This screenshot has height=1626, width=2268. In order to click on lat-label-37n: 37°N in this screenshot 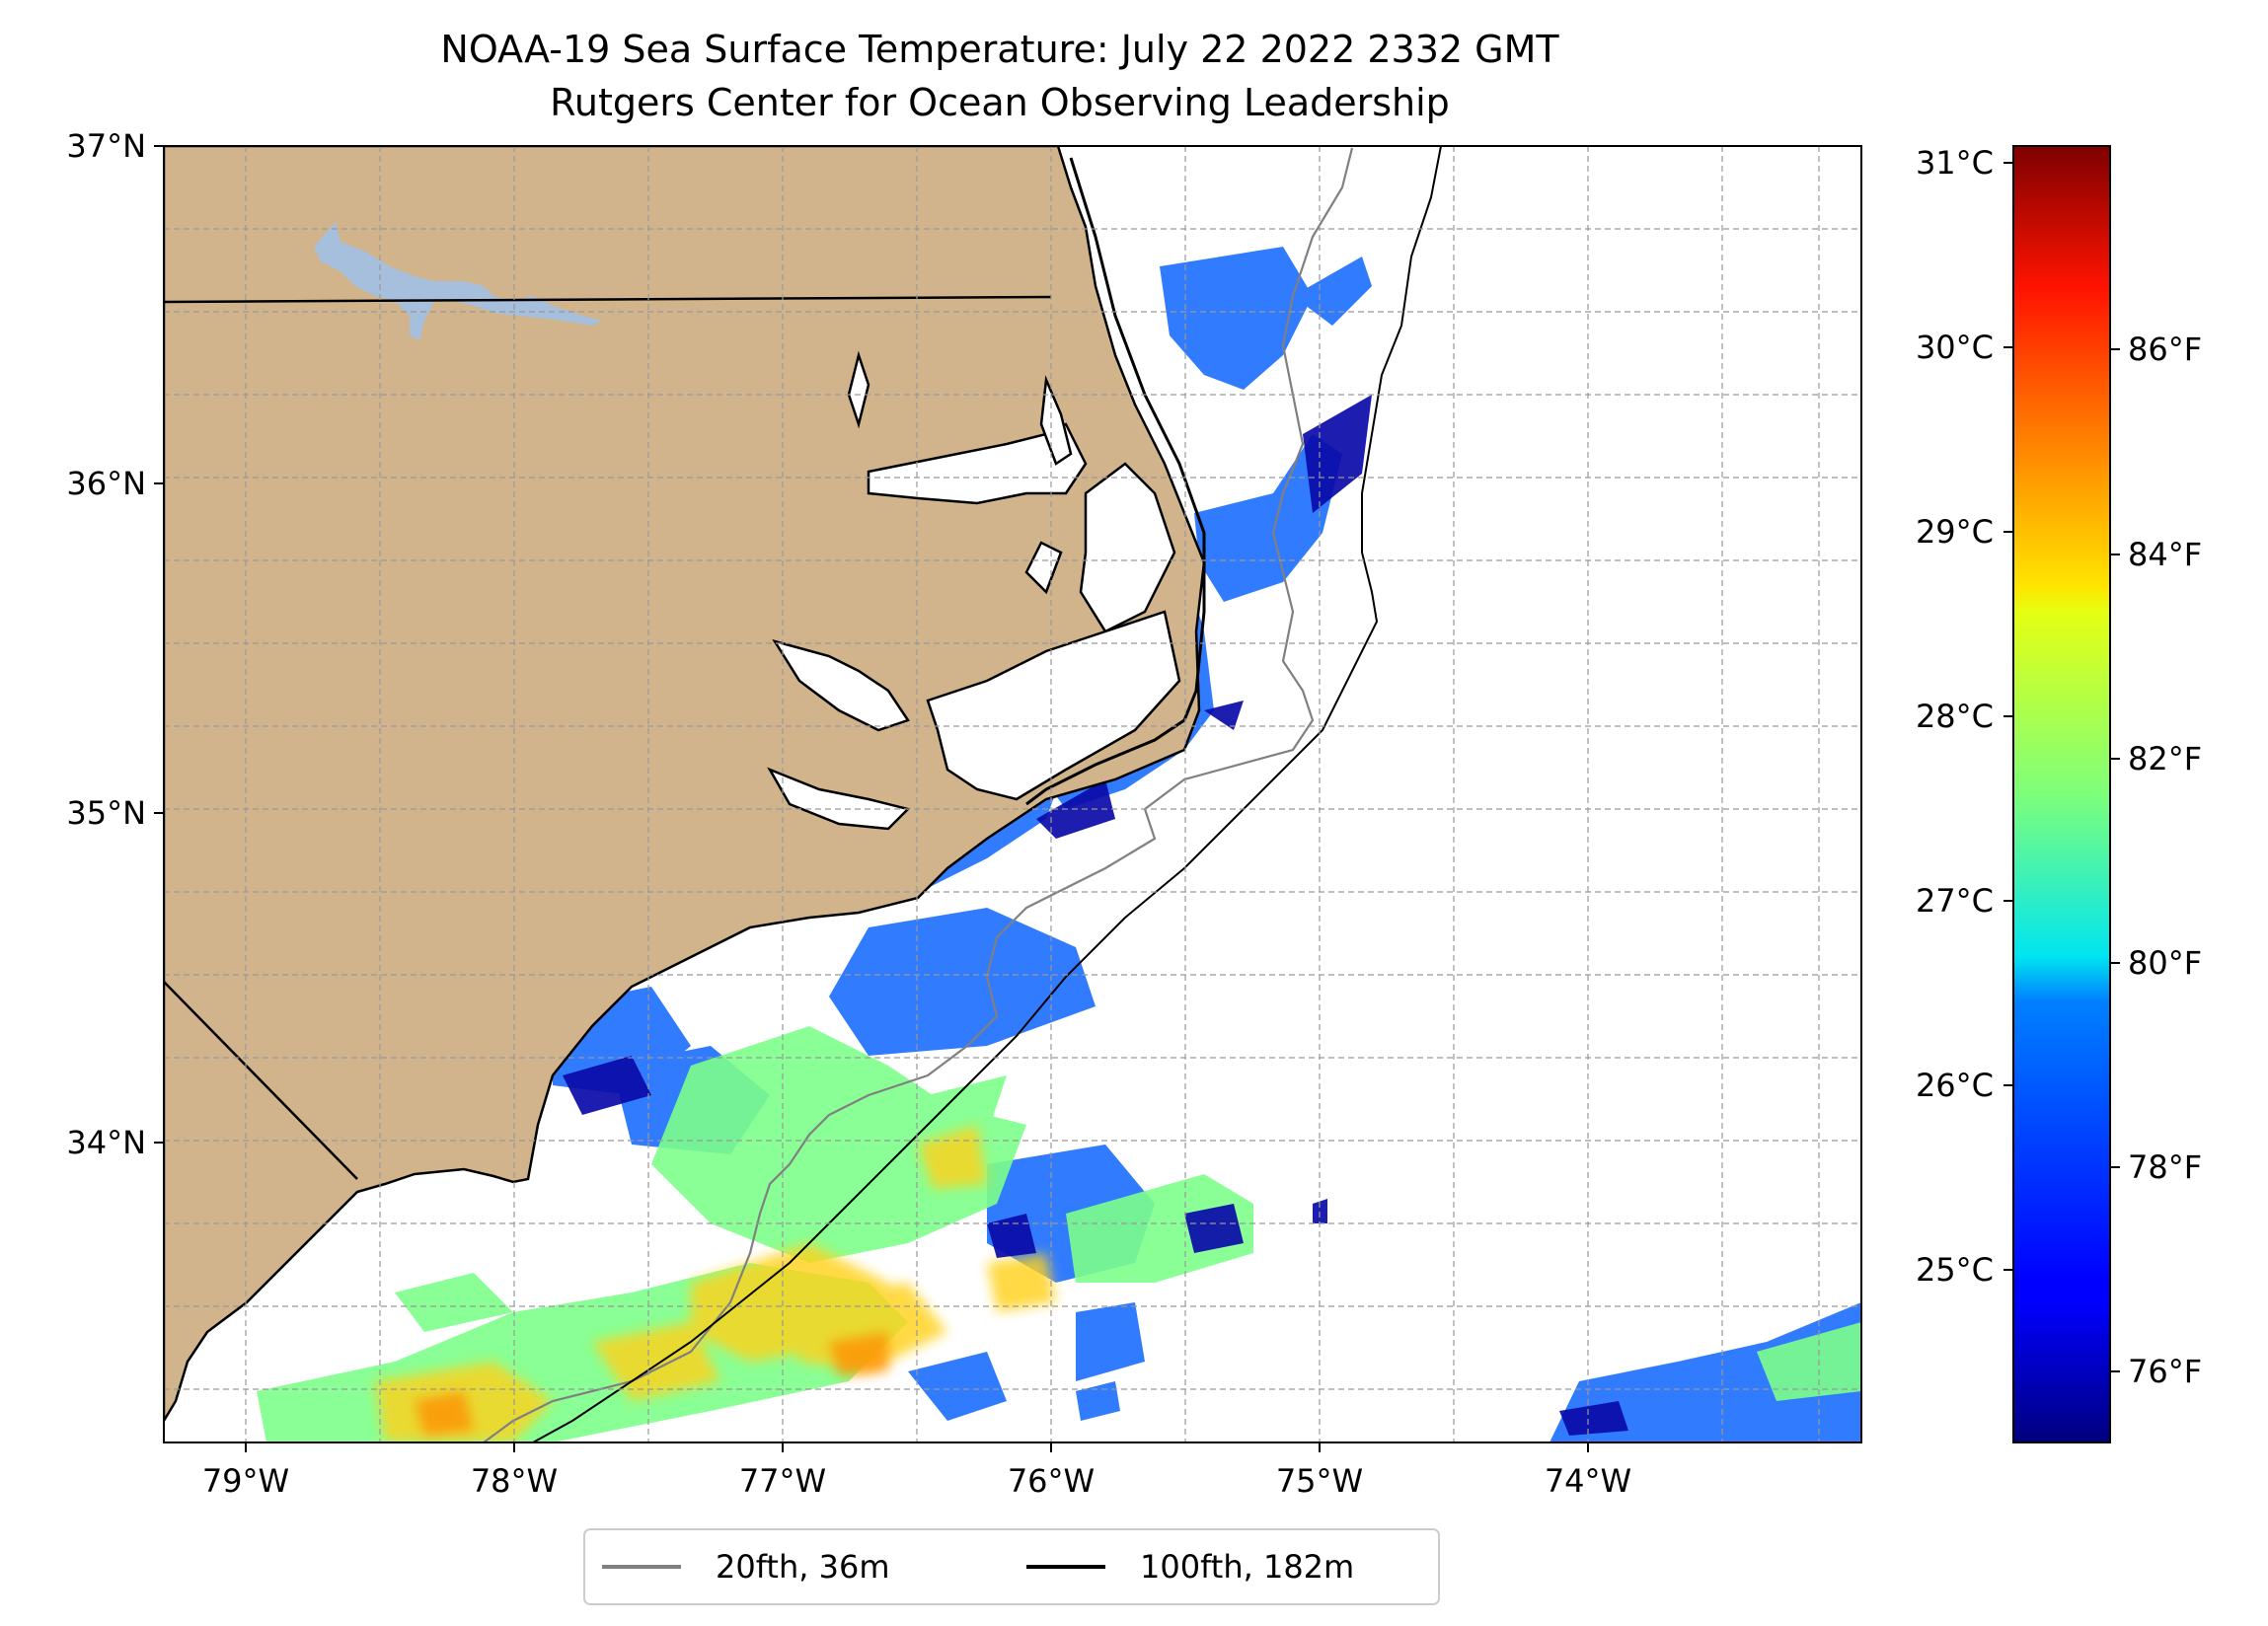, I will do `click(106, 146)`.